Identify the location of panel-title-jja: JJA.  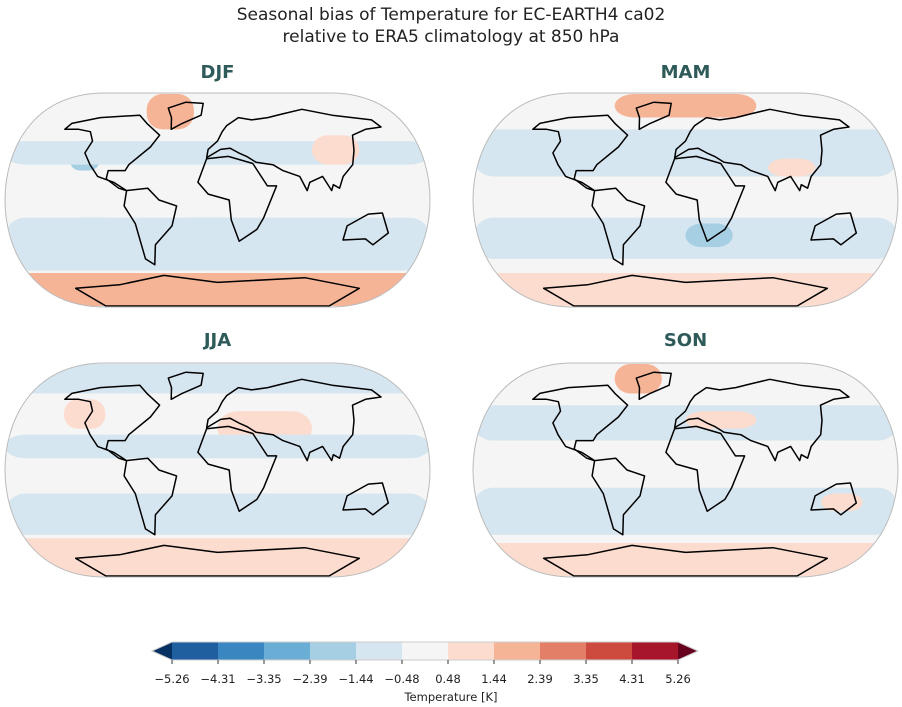
(217, 340).